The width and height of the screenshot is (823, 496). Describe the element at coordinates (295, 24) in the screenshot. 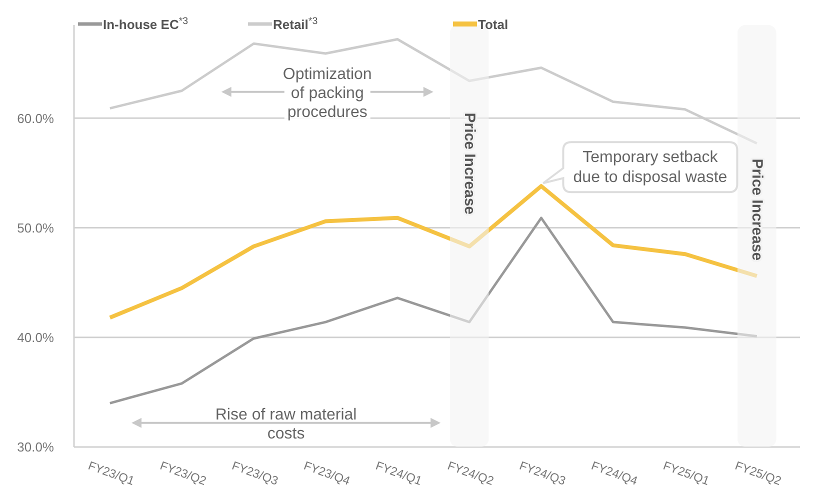

I see `legend-label: Retail$^{*3}$` at that location.